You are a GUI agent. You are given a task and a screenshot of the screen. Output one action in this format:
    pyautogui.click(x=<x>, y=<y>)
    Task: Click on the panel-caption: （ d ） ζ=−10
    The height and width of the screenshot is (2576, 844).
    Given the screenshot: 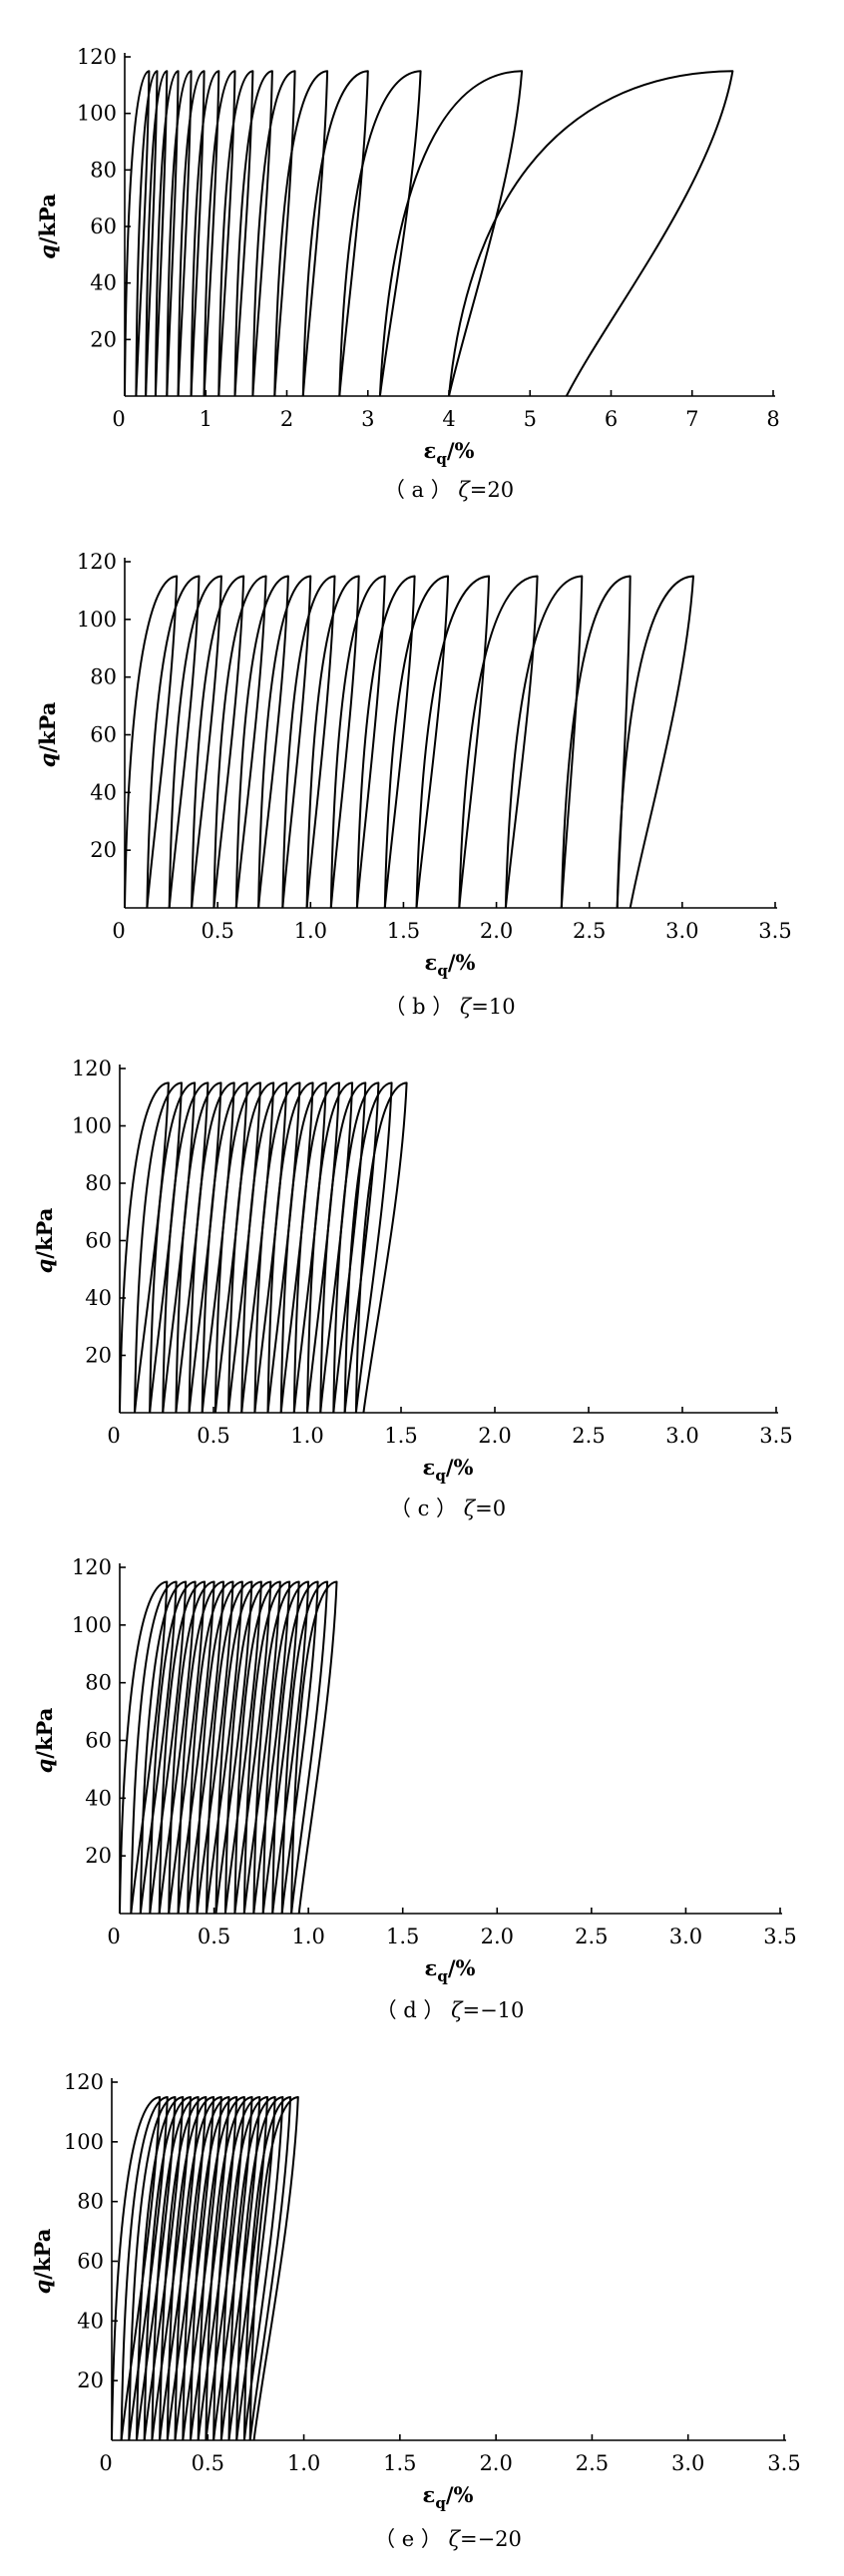 What is the action you would take?
    pyautogui.click(x=451, y=2010)
    